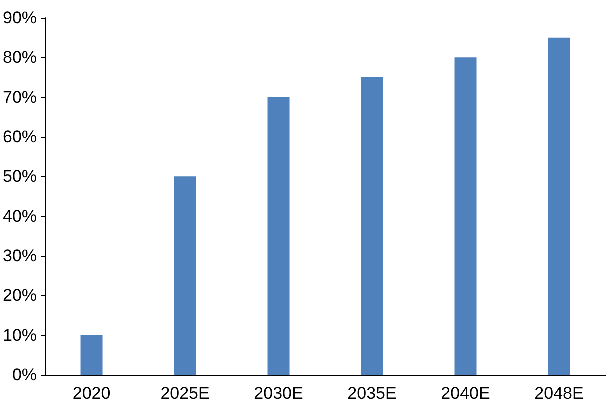  I want to click on y-tick-label: 10%, so click(20, 335).